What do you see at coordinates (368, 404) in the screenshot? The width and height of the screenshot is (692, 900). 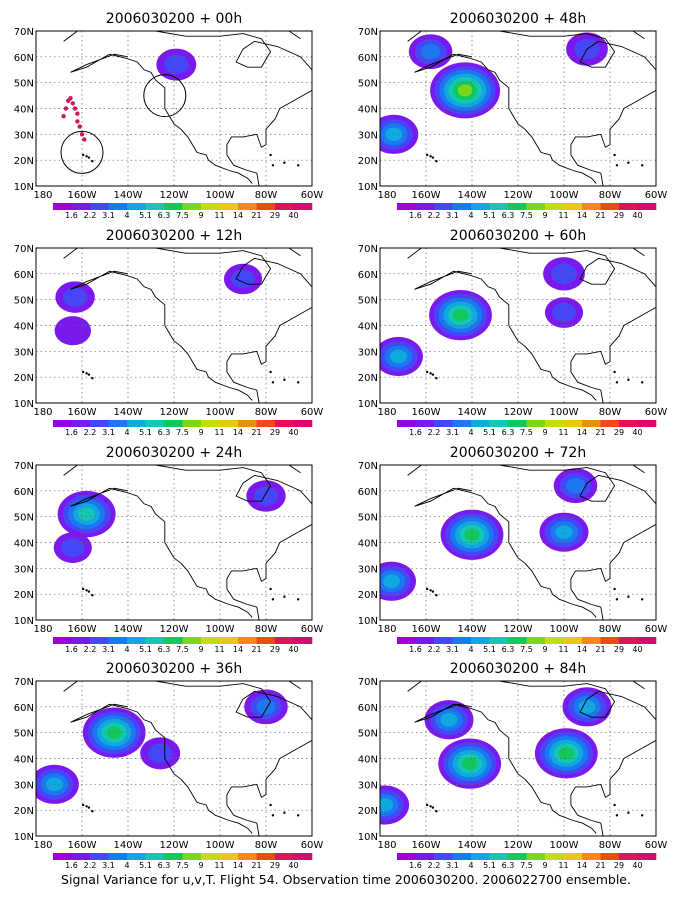 I see `lat-tick-label: 10N` at bounding box center [368, 404].